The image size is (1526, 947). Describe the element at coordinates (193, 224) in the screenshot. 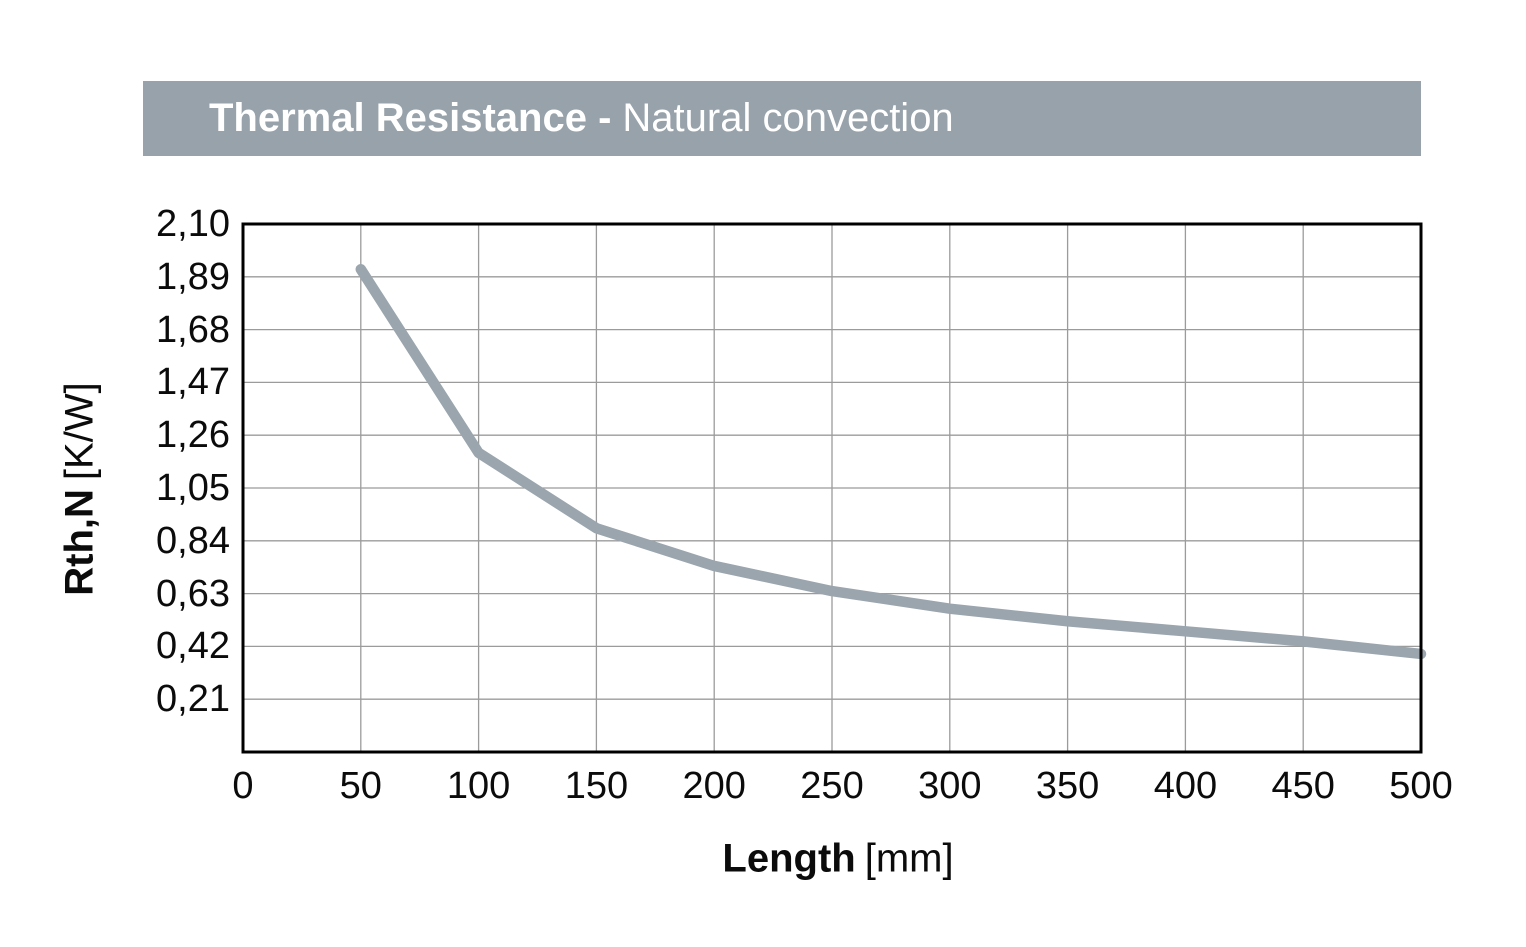

I see `y-tick-label: 2,10` at that location.